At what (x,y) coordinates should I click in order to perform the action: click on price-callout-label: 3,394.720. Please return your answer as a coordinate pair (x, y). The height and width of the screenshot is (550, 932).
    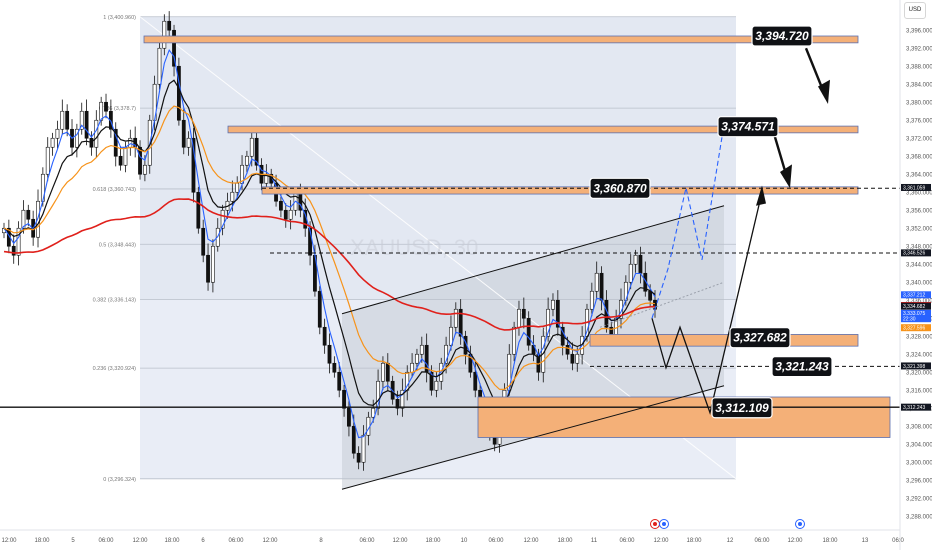
    Looking at the image, I should click on (782, 36).